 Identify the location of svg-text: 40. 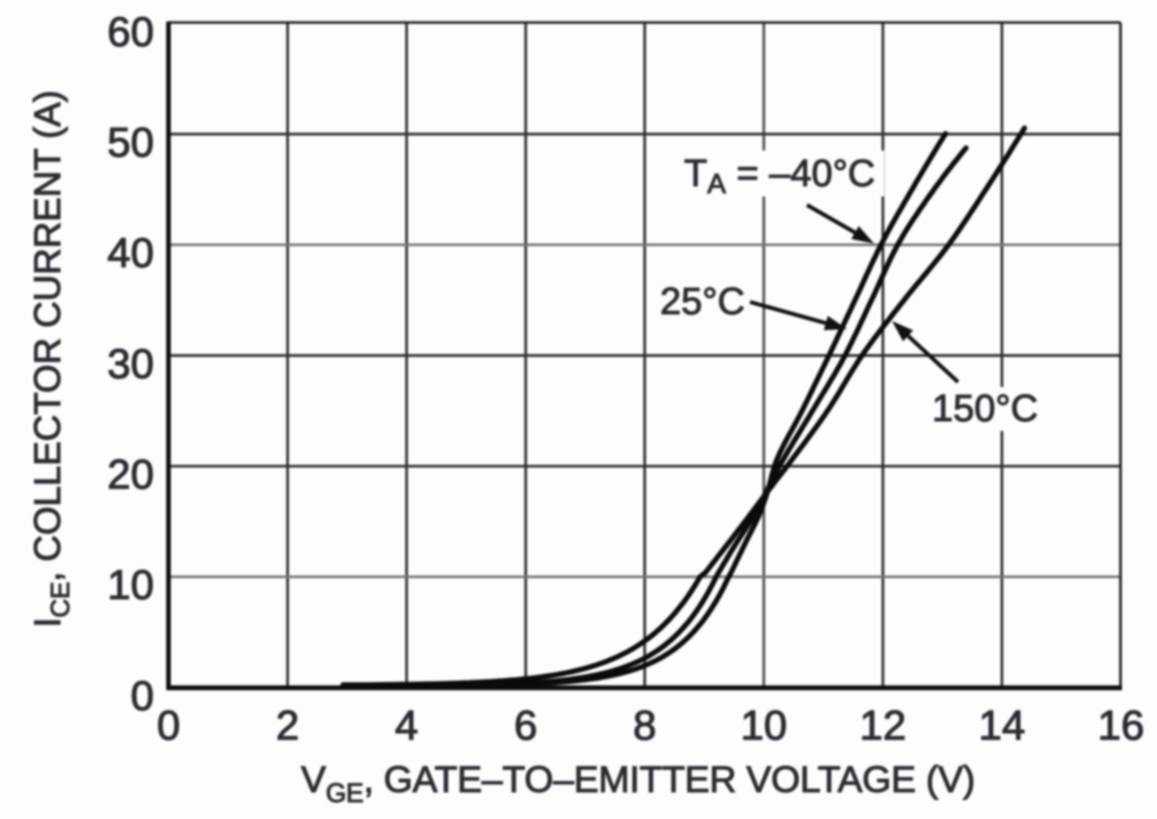
(130, 252).